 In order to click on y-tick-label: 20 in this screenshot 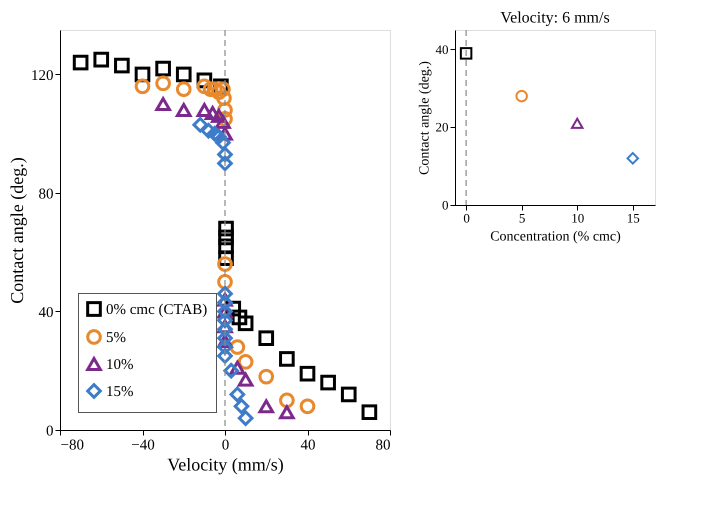, I will do `click(442, 127)`.